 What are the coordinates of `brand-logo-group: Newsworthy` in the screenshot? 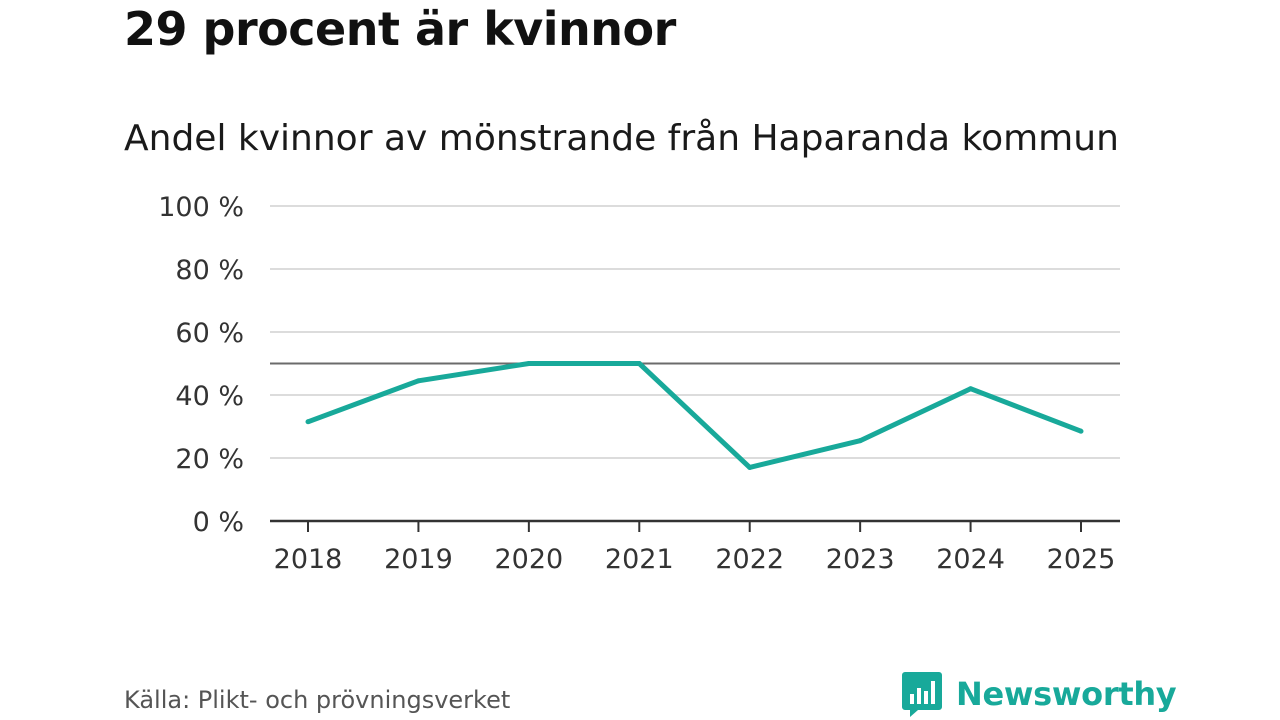 It's located at (1039, 694).